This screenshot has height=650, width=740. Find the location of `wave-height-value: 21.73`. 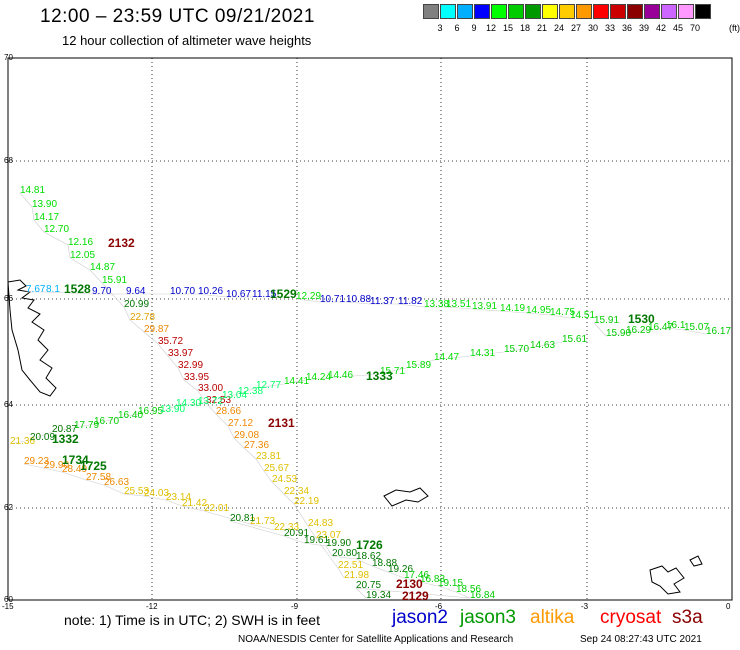

wave-height-value: 21.73 is located at coordinates (262, 521).